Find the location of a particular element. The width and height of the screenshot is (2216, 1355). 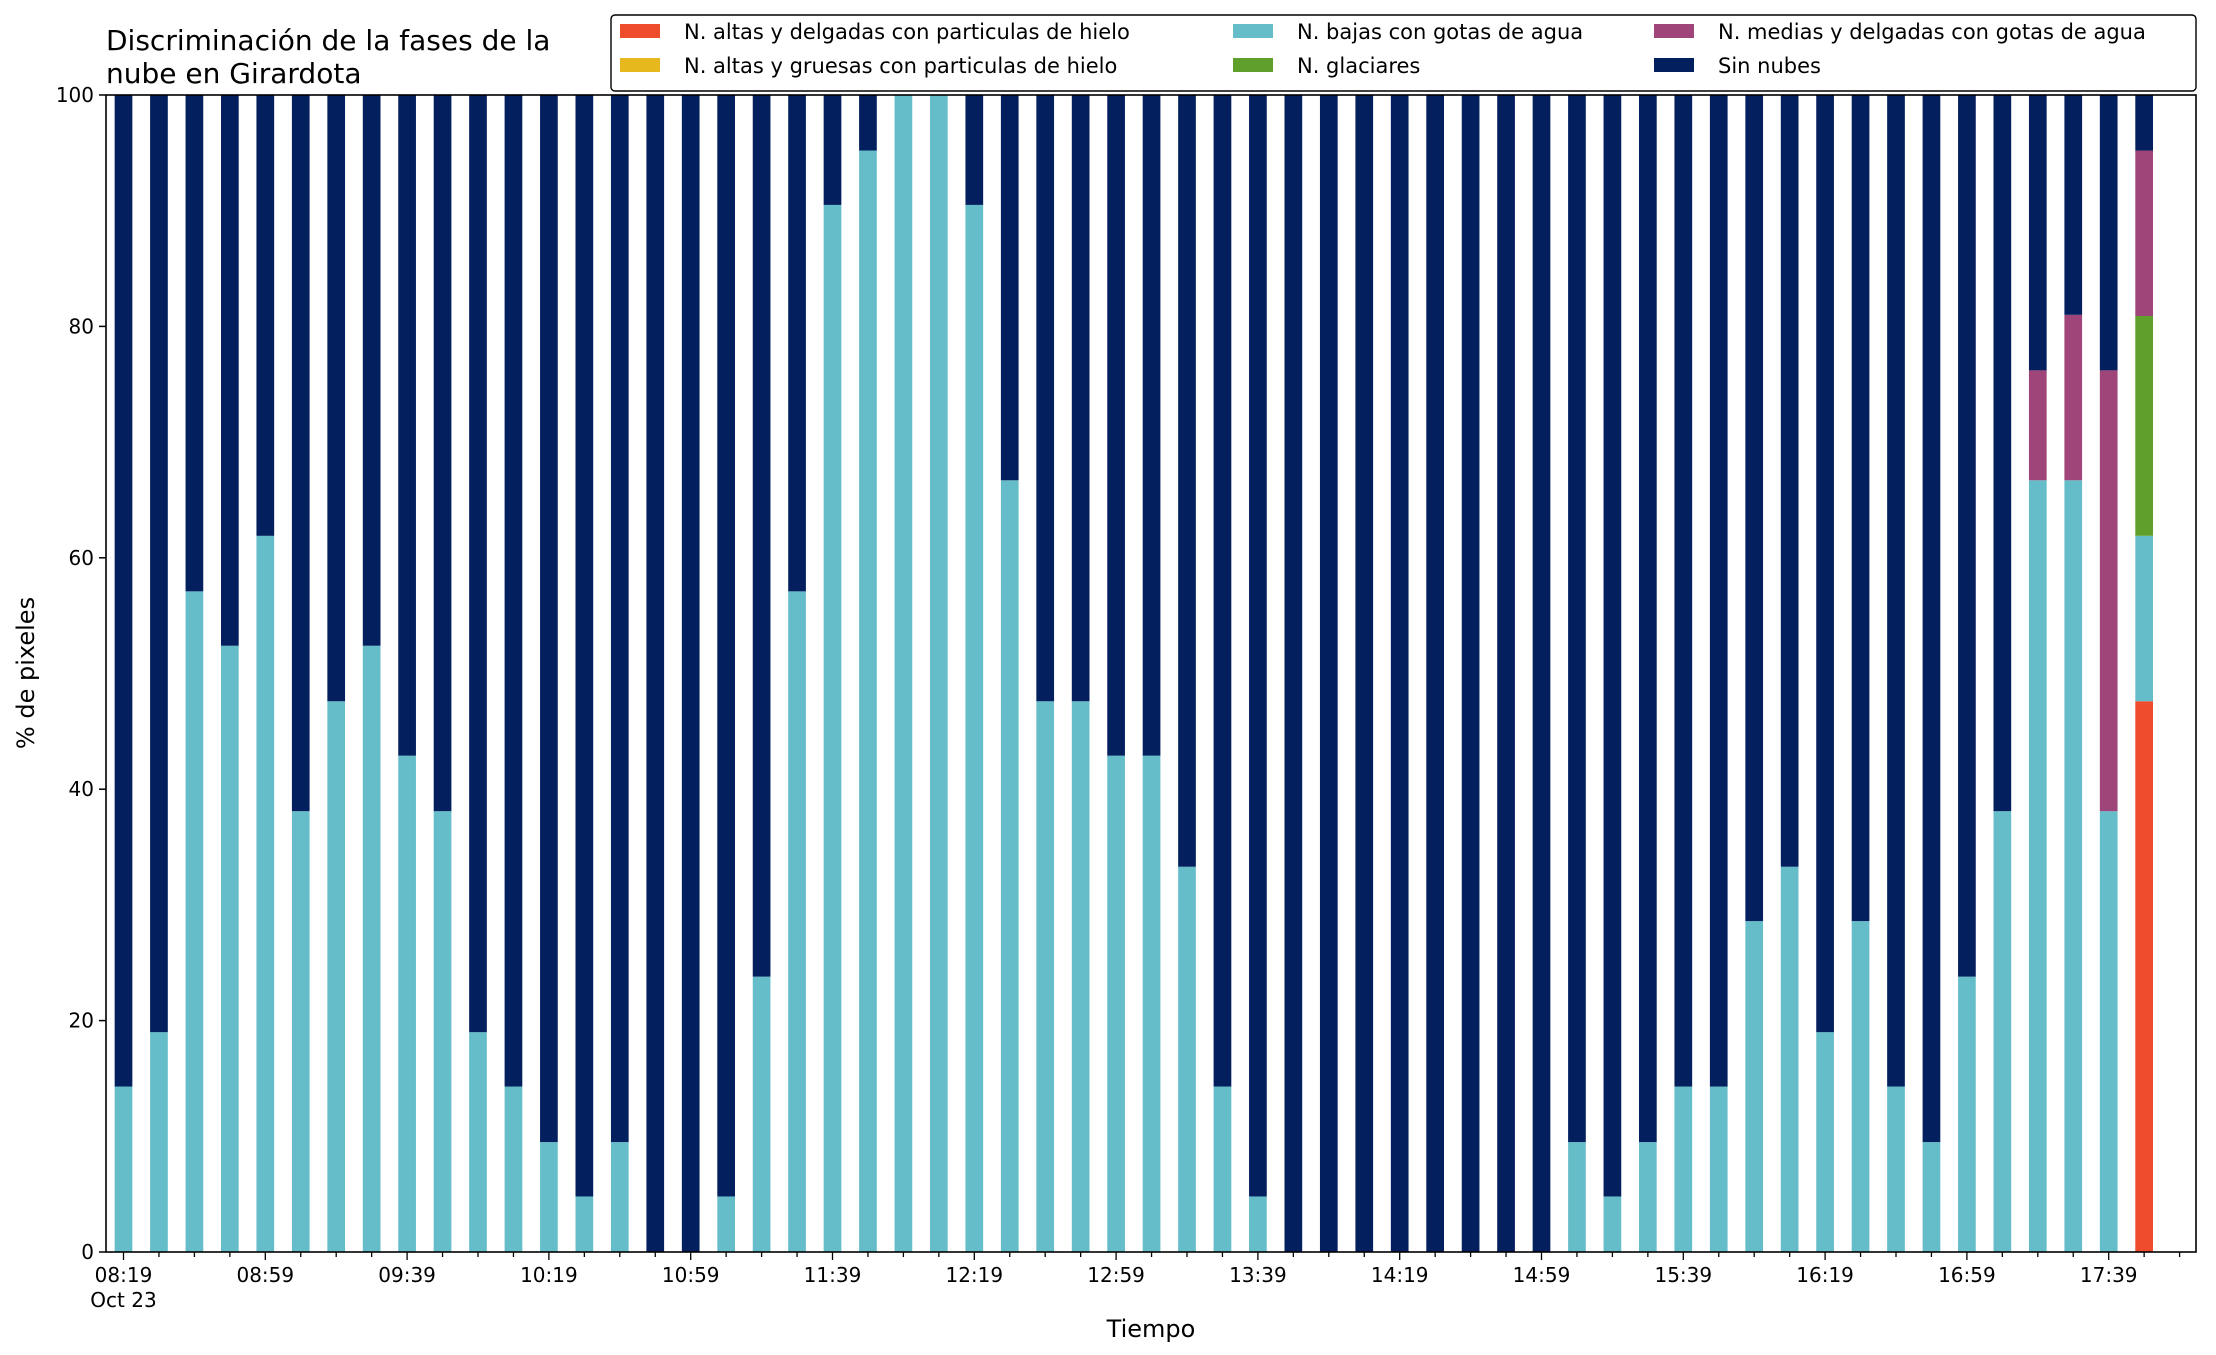

bar-segment-17:19-series-2 is located at coordinates (2037, 866).